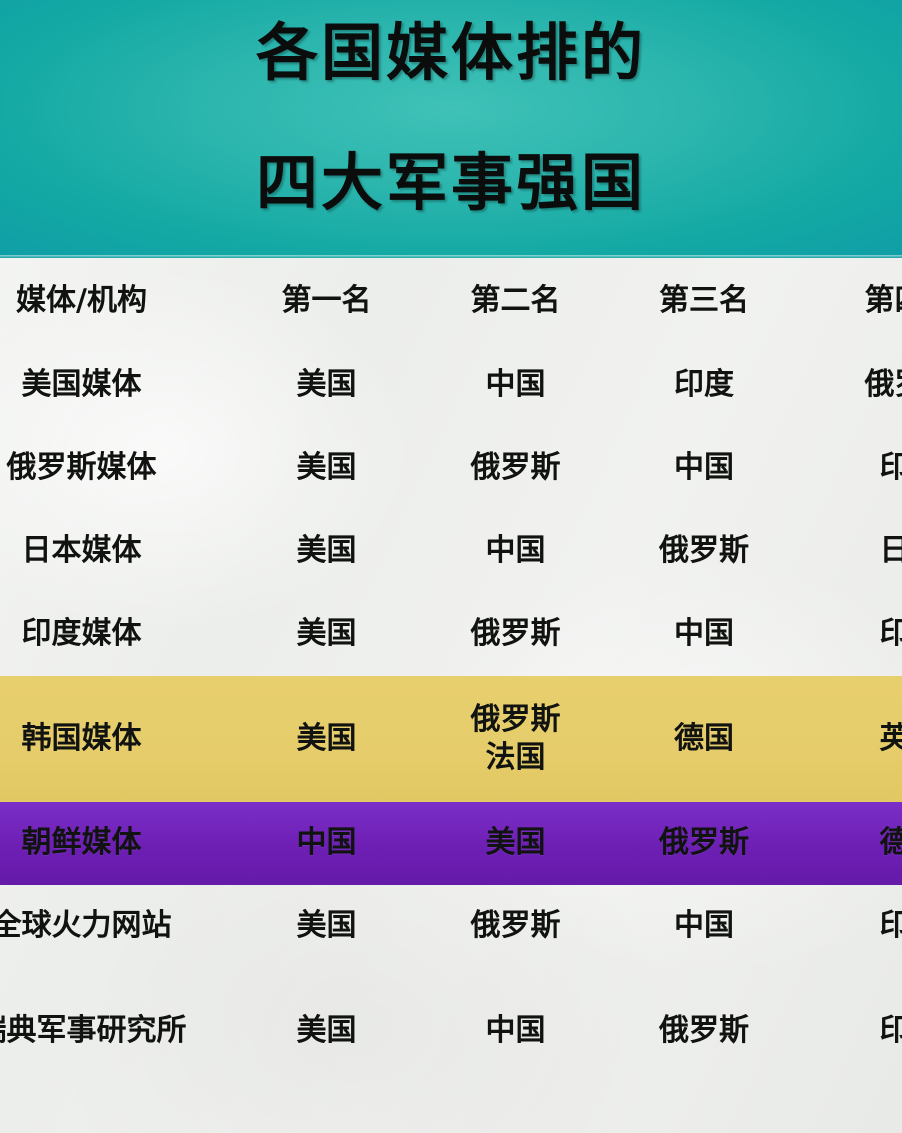 The height and width of the screenshot is (1133, 902). I want to click on table-row: 国际军控和裁军研究所美国俄罗斯中国德国, so click(451, 1113).